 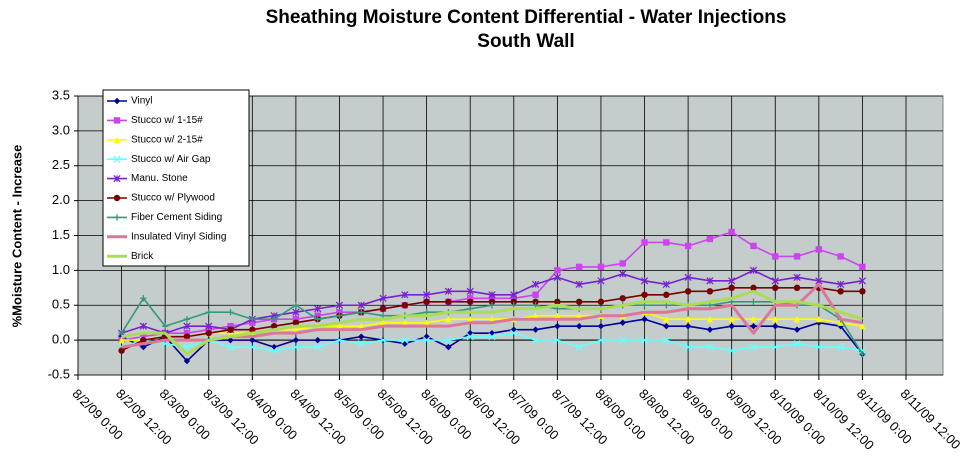 What do you see at coordinates (16, 236) in the screenshot?
I see `y-axis-label: %Moisture Content - Increase` at bounding box center [16, 236].